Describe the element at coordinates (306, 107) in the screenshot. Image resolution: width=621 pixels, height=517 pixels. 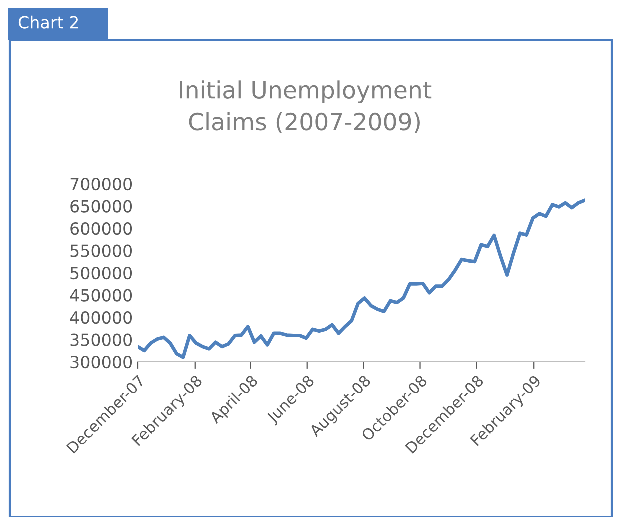
I see `chart-title: Initial Unemployment Claims (2007-2009)` at that location.